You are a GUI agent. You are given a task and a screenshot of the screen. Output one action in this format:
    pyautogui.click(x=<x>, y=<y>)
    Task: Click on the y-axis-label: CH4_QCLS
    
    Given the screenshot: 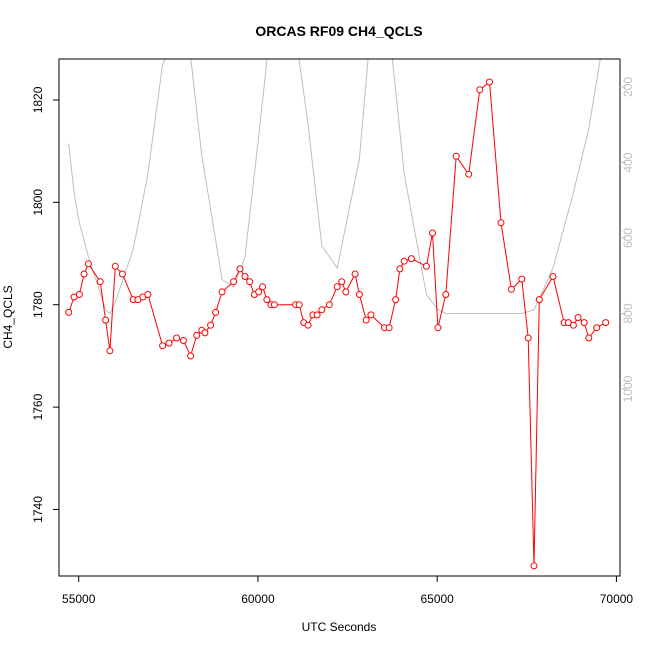 What is the action you would take?
    pyautogui.click(x=8, y=316)
    